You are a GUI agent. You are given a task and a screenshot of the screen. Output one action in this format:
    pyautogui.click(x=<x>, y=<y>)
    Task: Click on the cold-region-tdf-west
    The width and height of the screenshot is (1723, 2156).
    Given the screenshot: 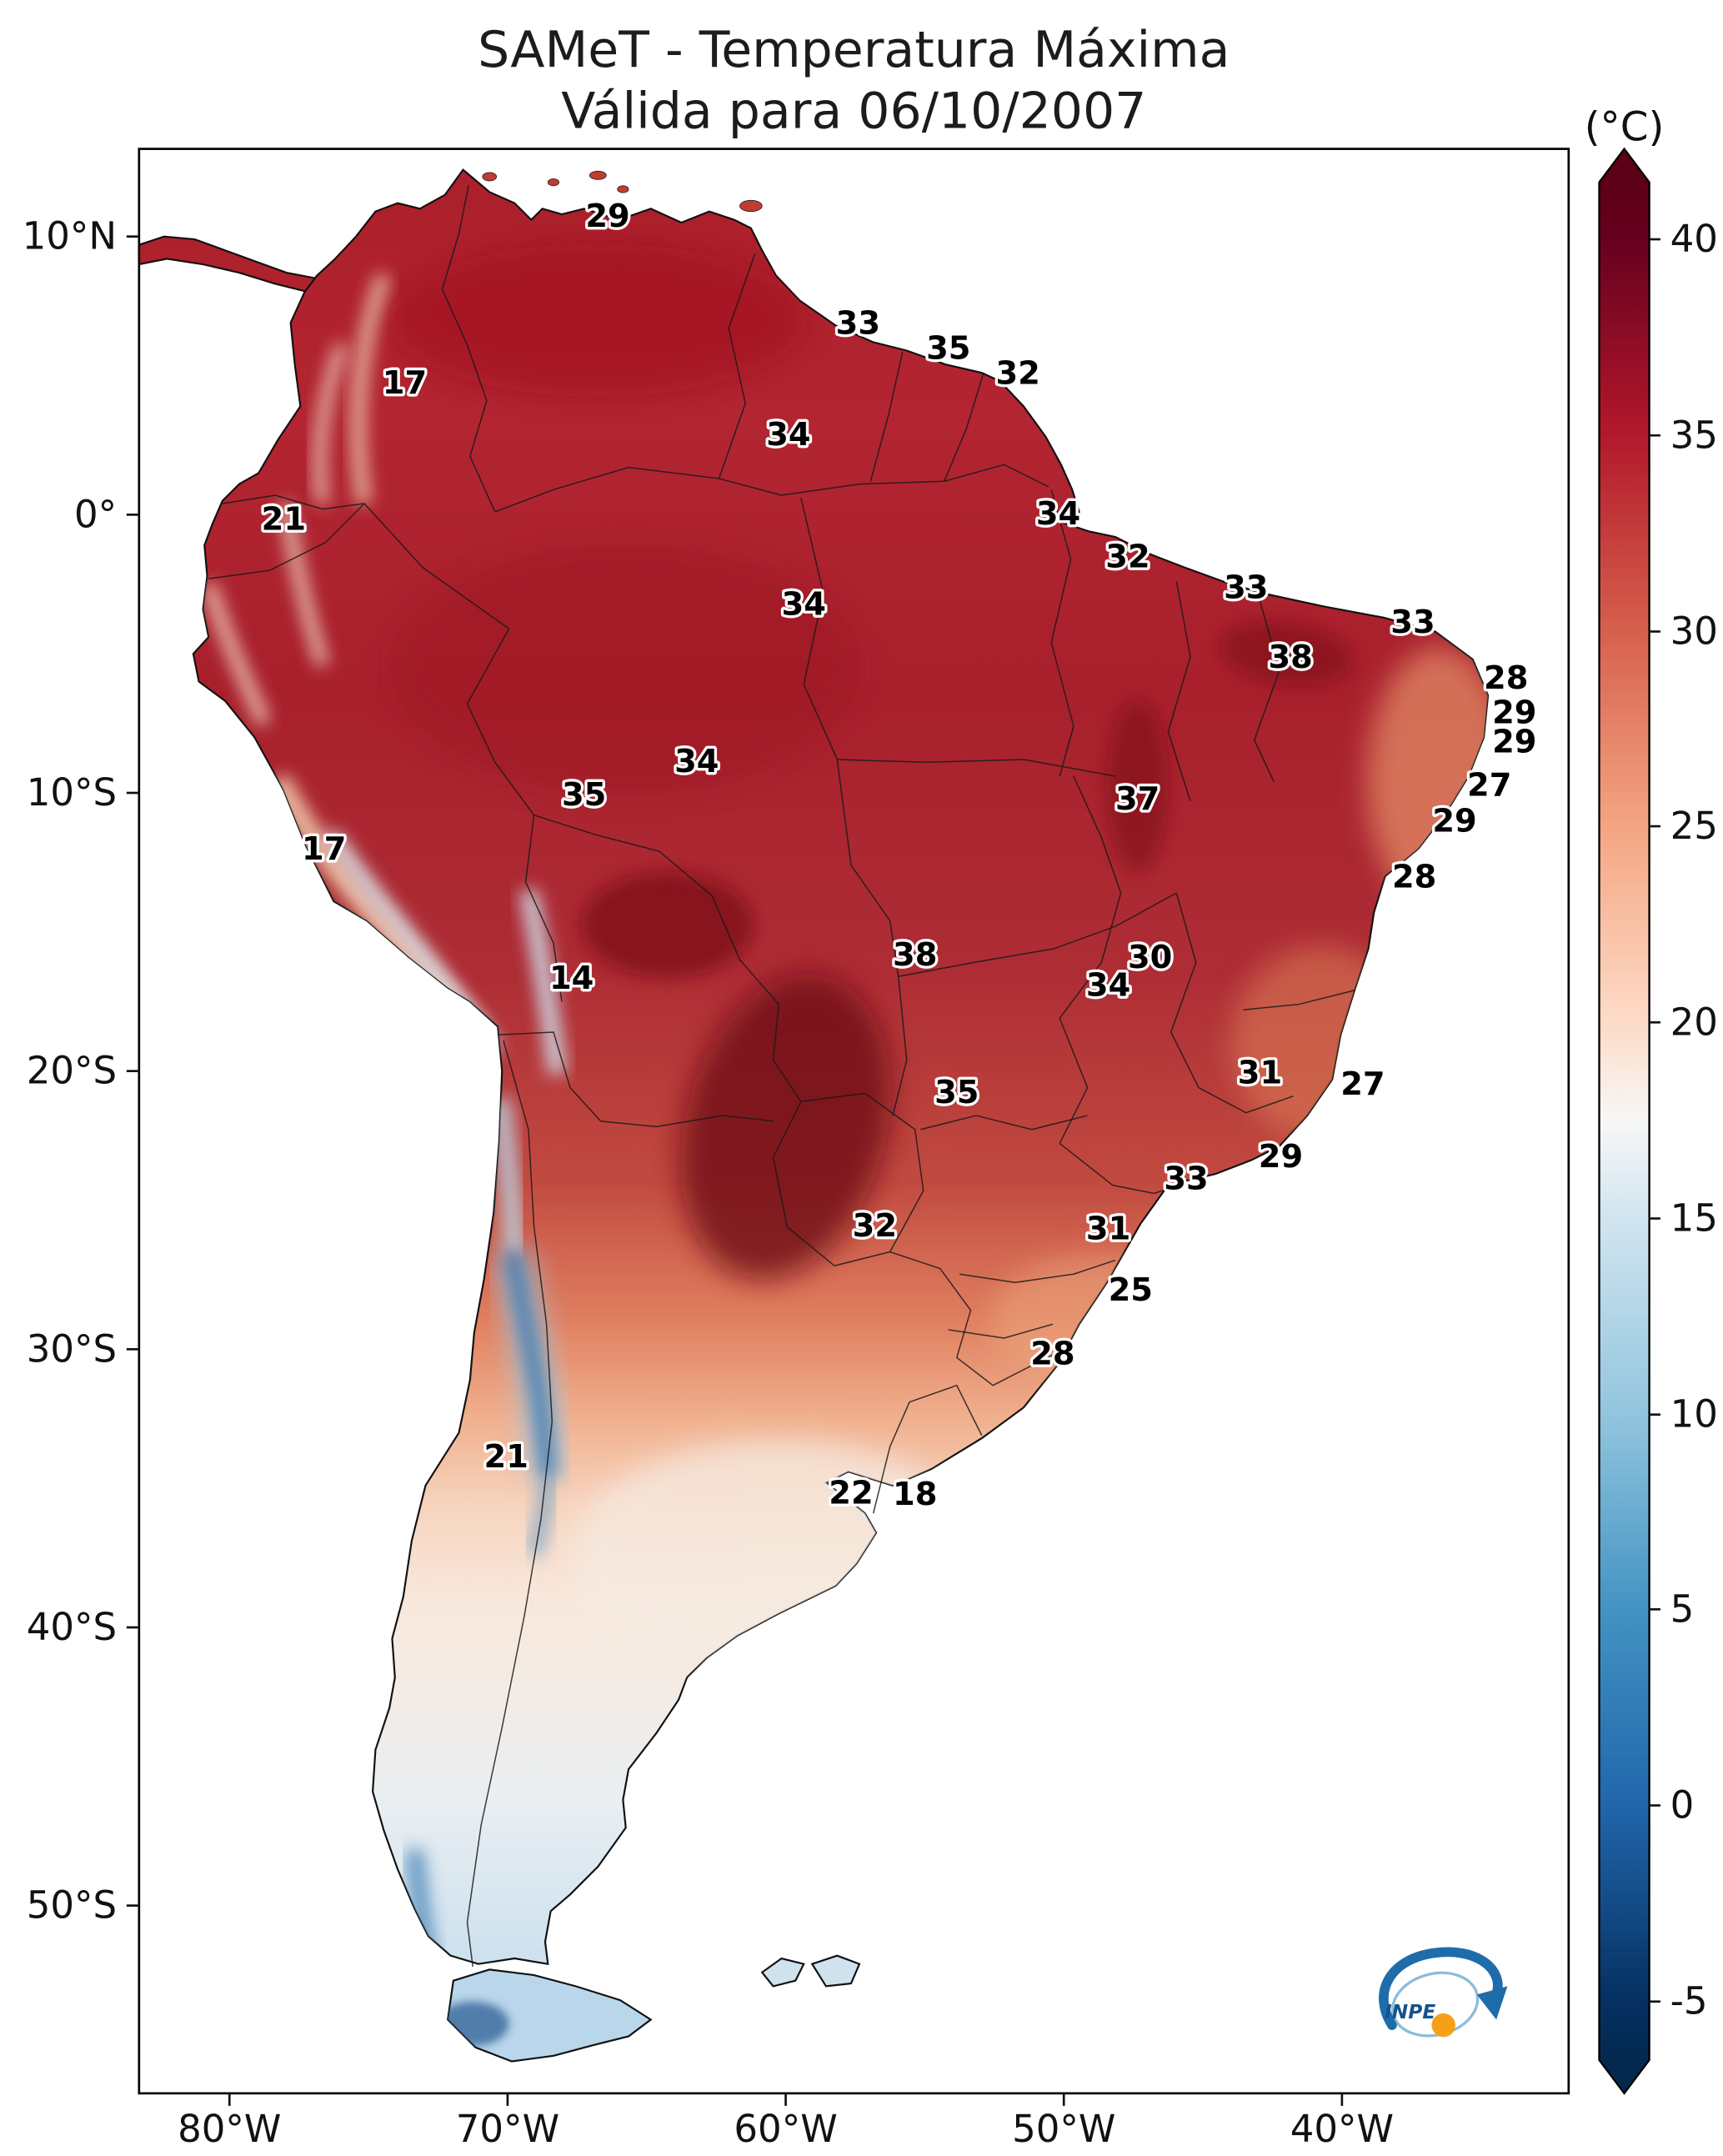 What is the action you would take?
    pyautogui.click(x=472, y=2024)
    